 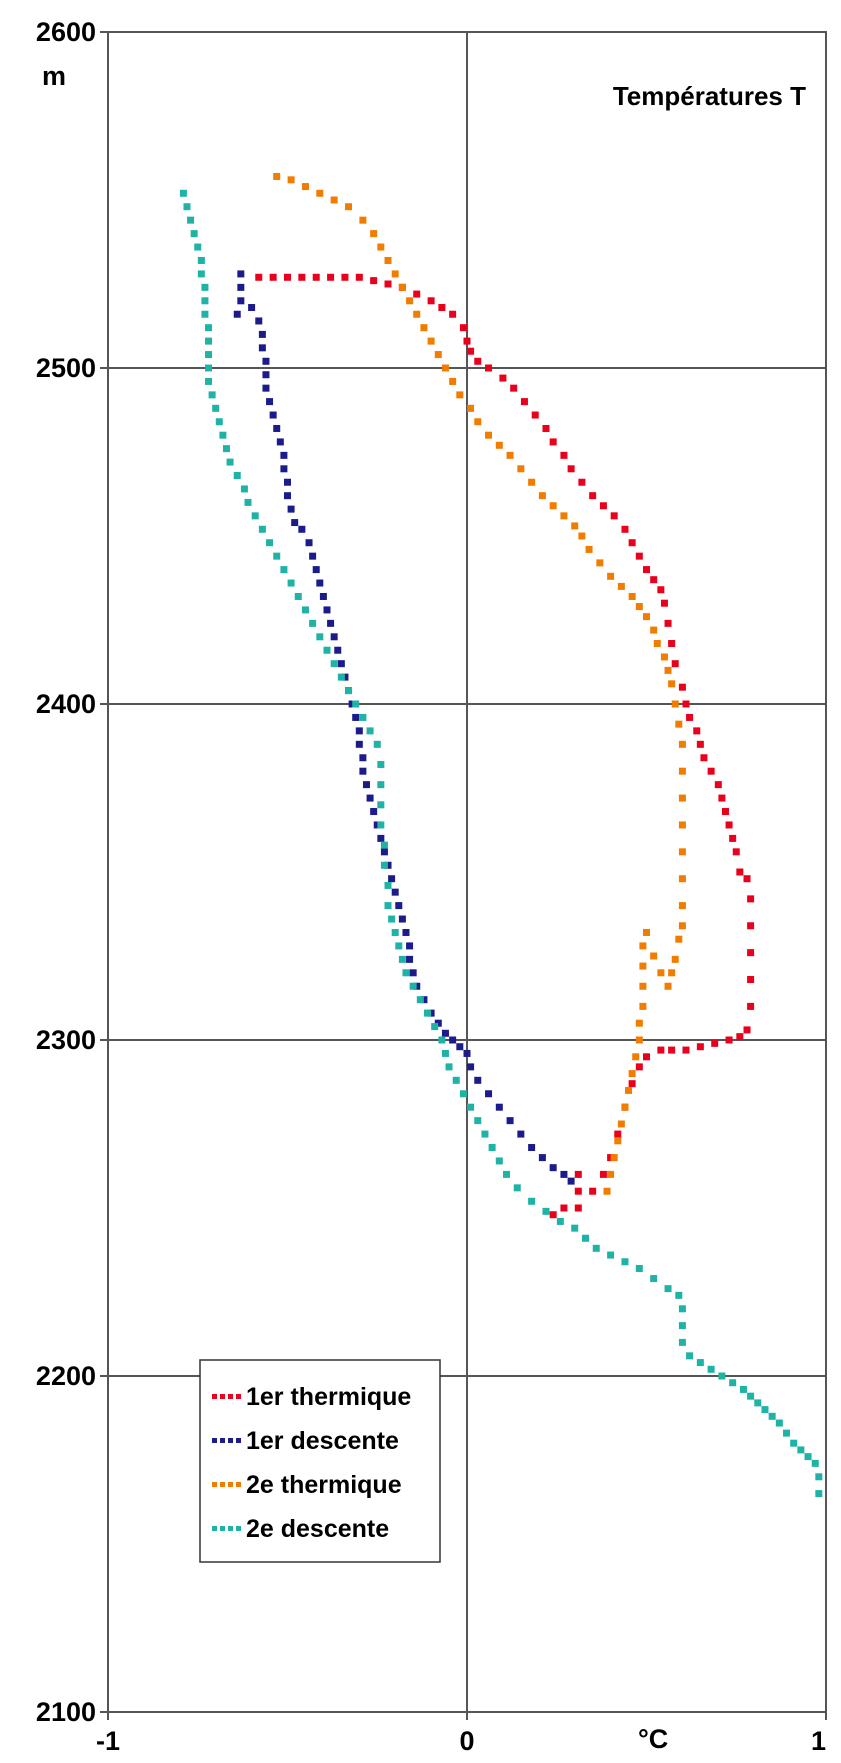 What do you see at coordinates (322, 1441) in the screenshot?
I see `legend-label: 1er descente` at bounding box center [322, 1441].